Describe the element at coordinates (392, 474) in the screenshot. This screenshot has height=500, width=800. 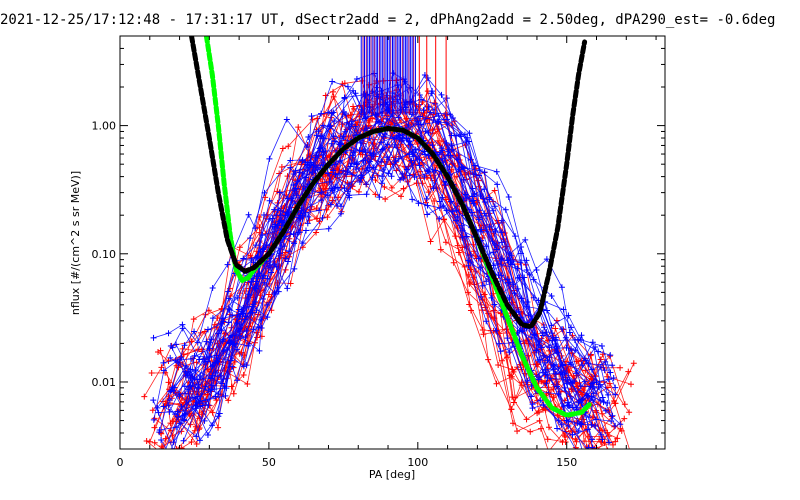
I see `x-axis-label: PA [deg]` at that location.